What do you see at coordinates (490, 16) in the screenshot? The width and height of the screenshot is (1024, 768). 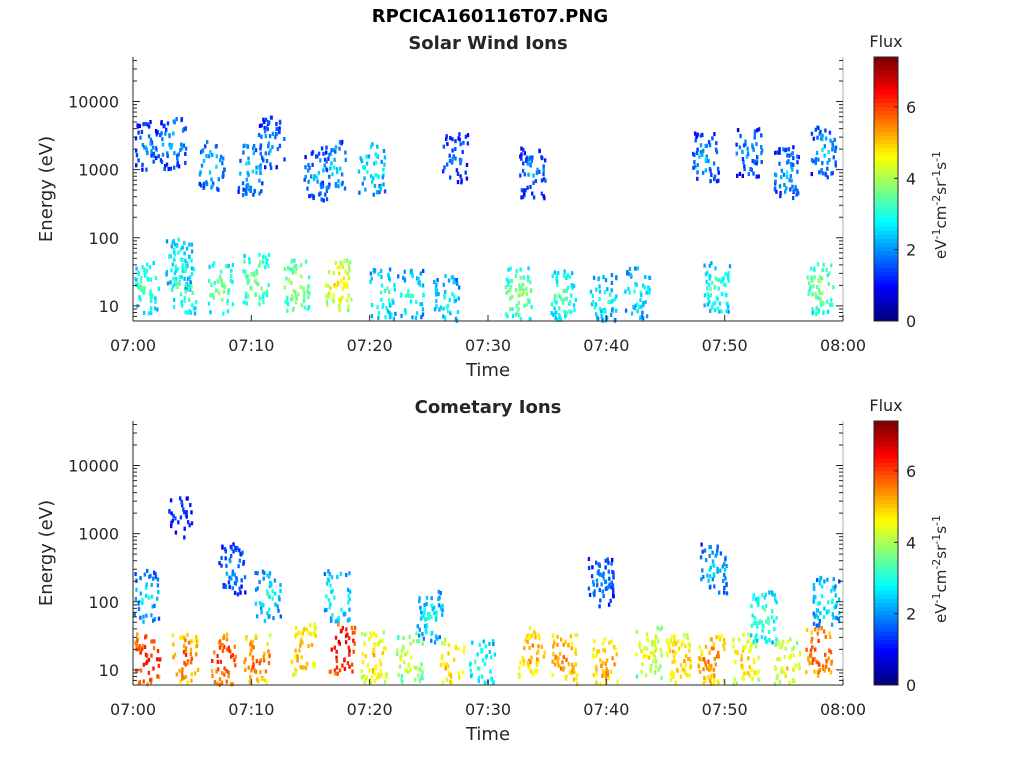 I see `figure-title: RPCICA160116T07.PNG` at bounding box center [490, 16].